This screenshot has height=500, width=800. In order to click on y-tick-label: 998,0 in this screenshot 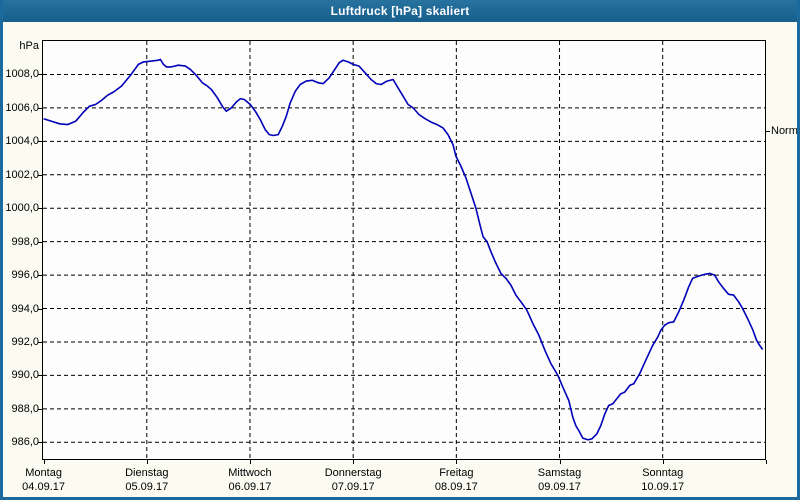, I will do `click(25, 241)`.